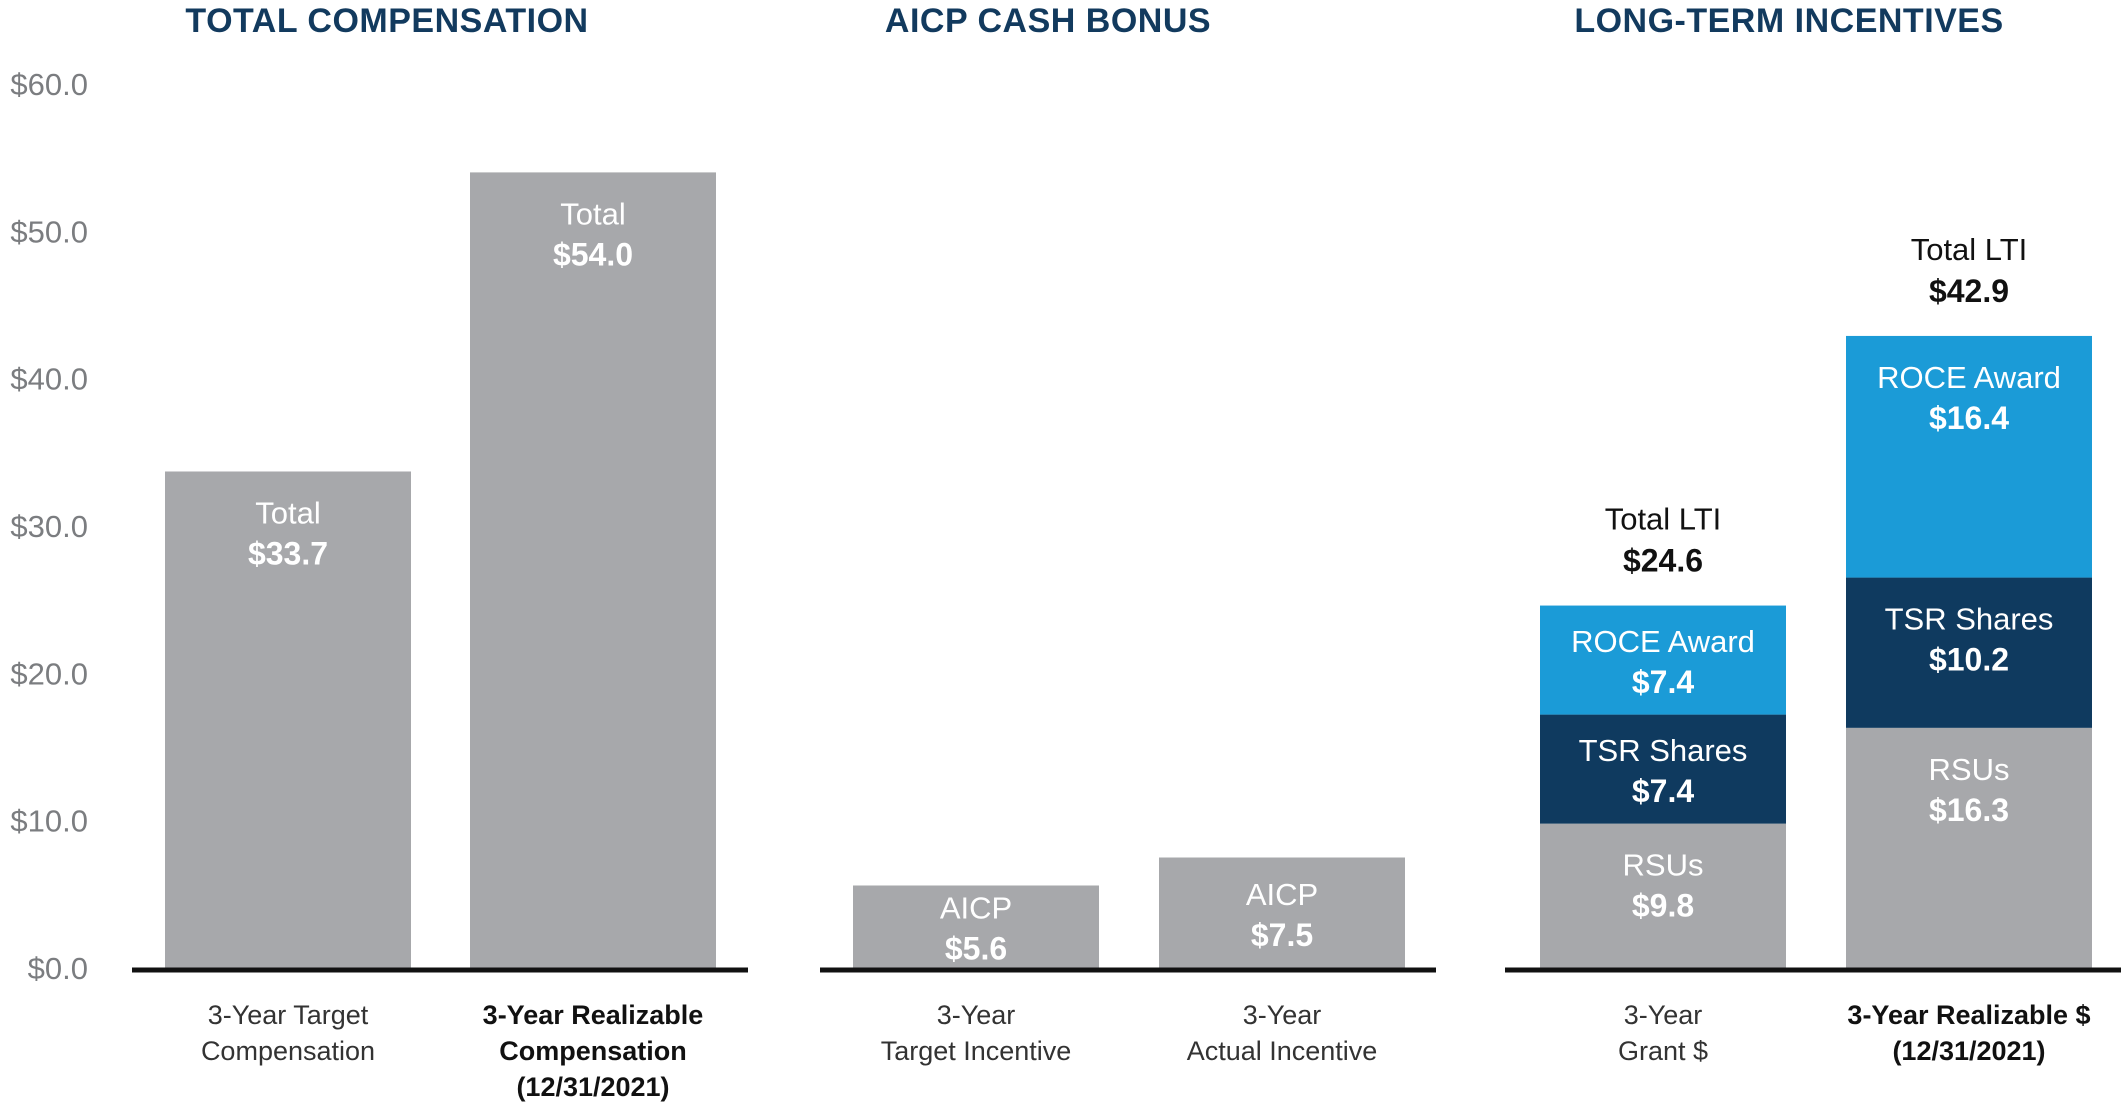  I want to click on y-axis: $0.0 $10.0 $20.0 $30.0 $40.0 $50.0 $60.0, so click(49, 526).